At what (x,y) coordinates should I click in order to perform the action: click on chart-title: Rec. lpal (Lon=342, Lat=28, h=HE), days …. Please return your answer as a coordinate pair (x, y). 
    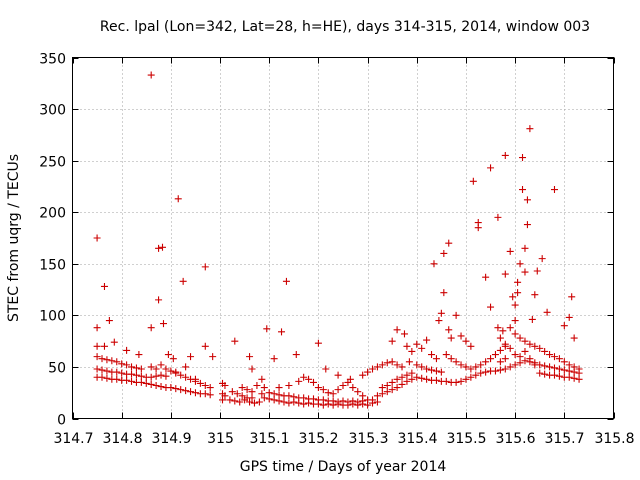
    Looking at the image, I should click on (345, 27).